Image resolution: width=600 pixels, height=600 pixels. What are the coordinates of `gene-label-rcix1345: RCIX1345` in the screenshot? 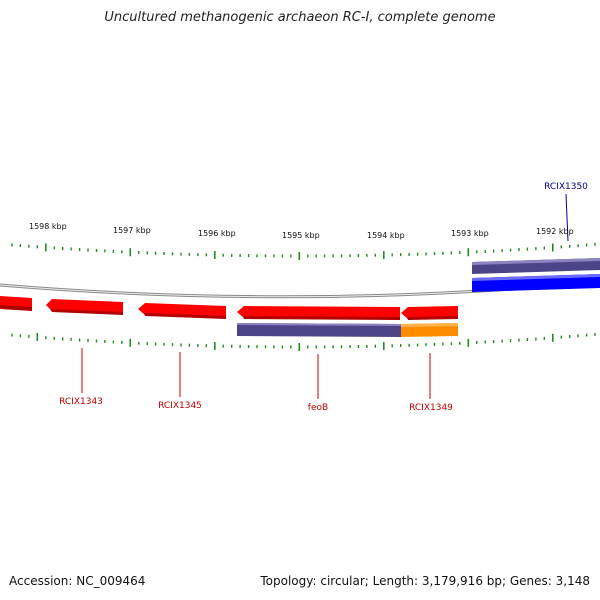 It's located at (180, 406).